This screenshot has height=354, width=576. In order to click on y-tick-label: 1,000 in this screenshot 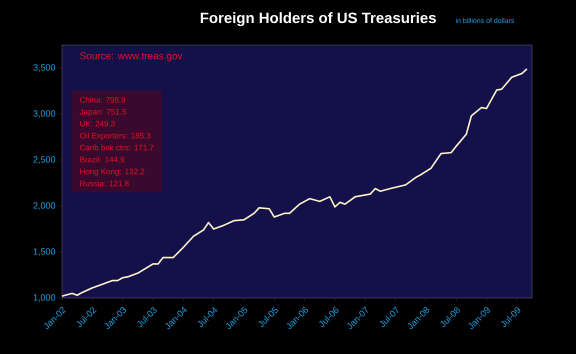, I will do `click(45, 298)`.